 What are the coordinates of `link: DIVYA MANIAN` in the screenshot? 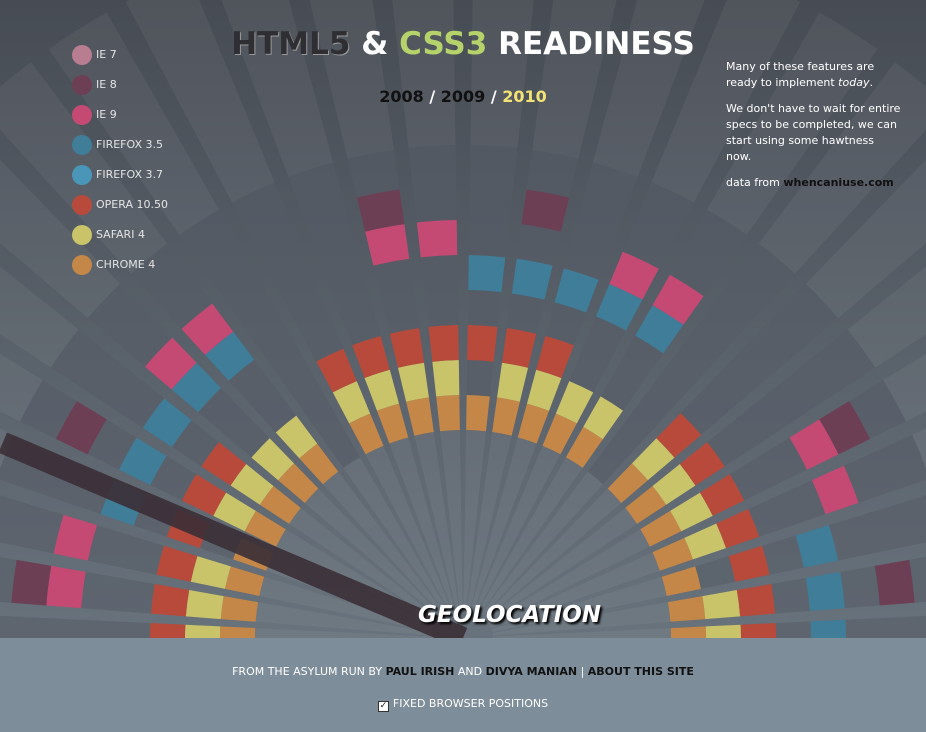 It's located at (531, 671).